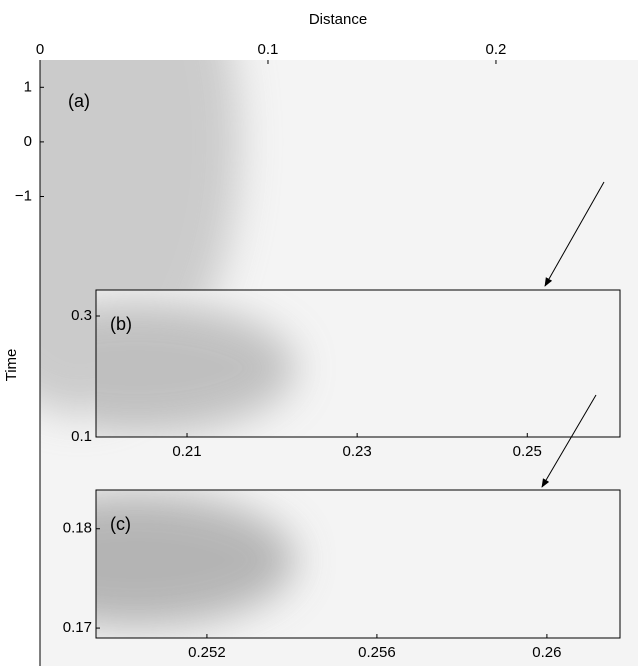  I want to click on y-tick-label: 0.18, so click(77, 528).